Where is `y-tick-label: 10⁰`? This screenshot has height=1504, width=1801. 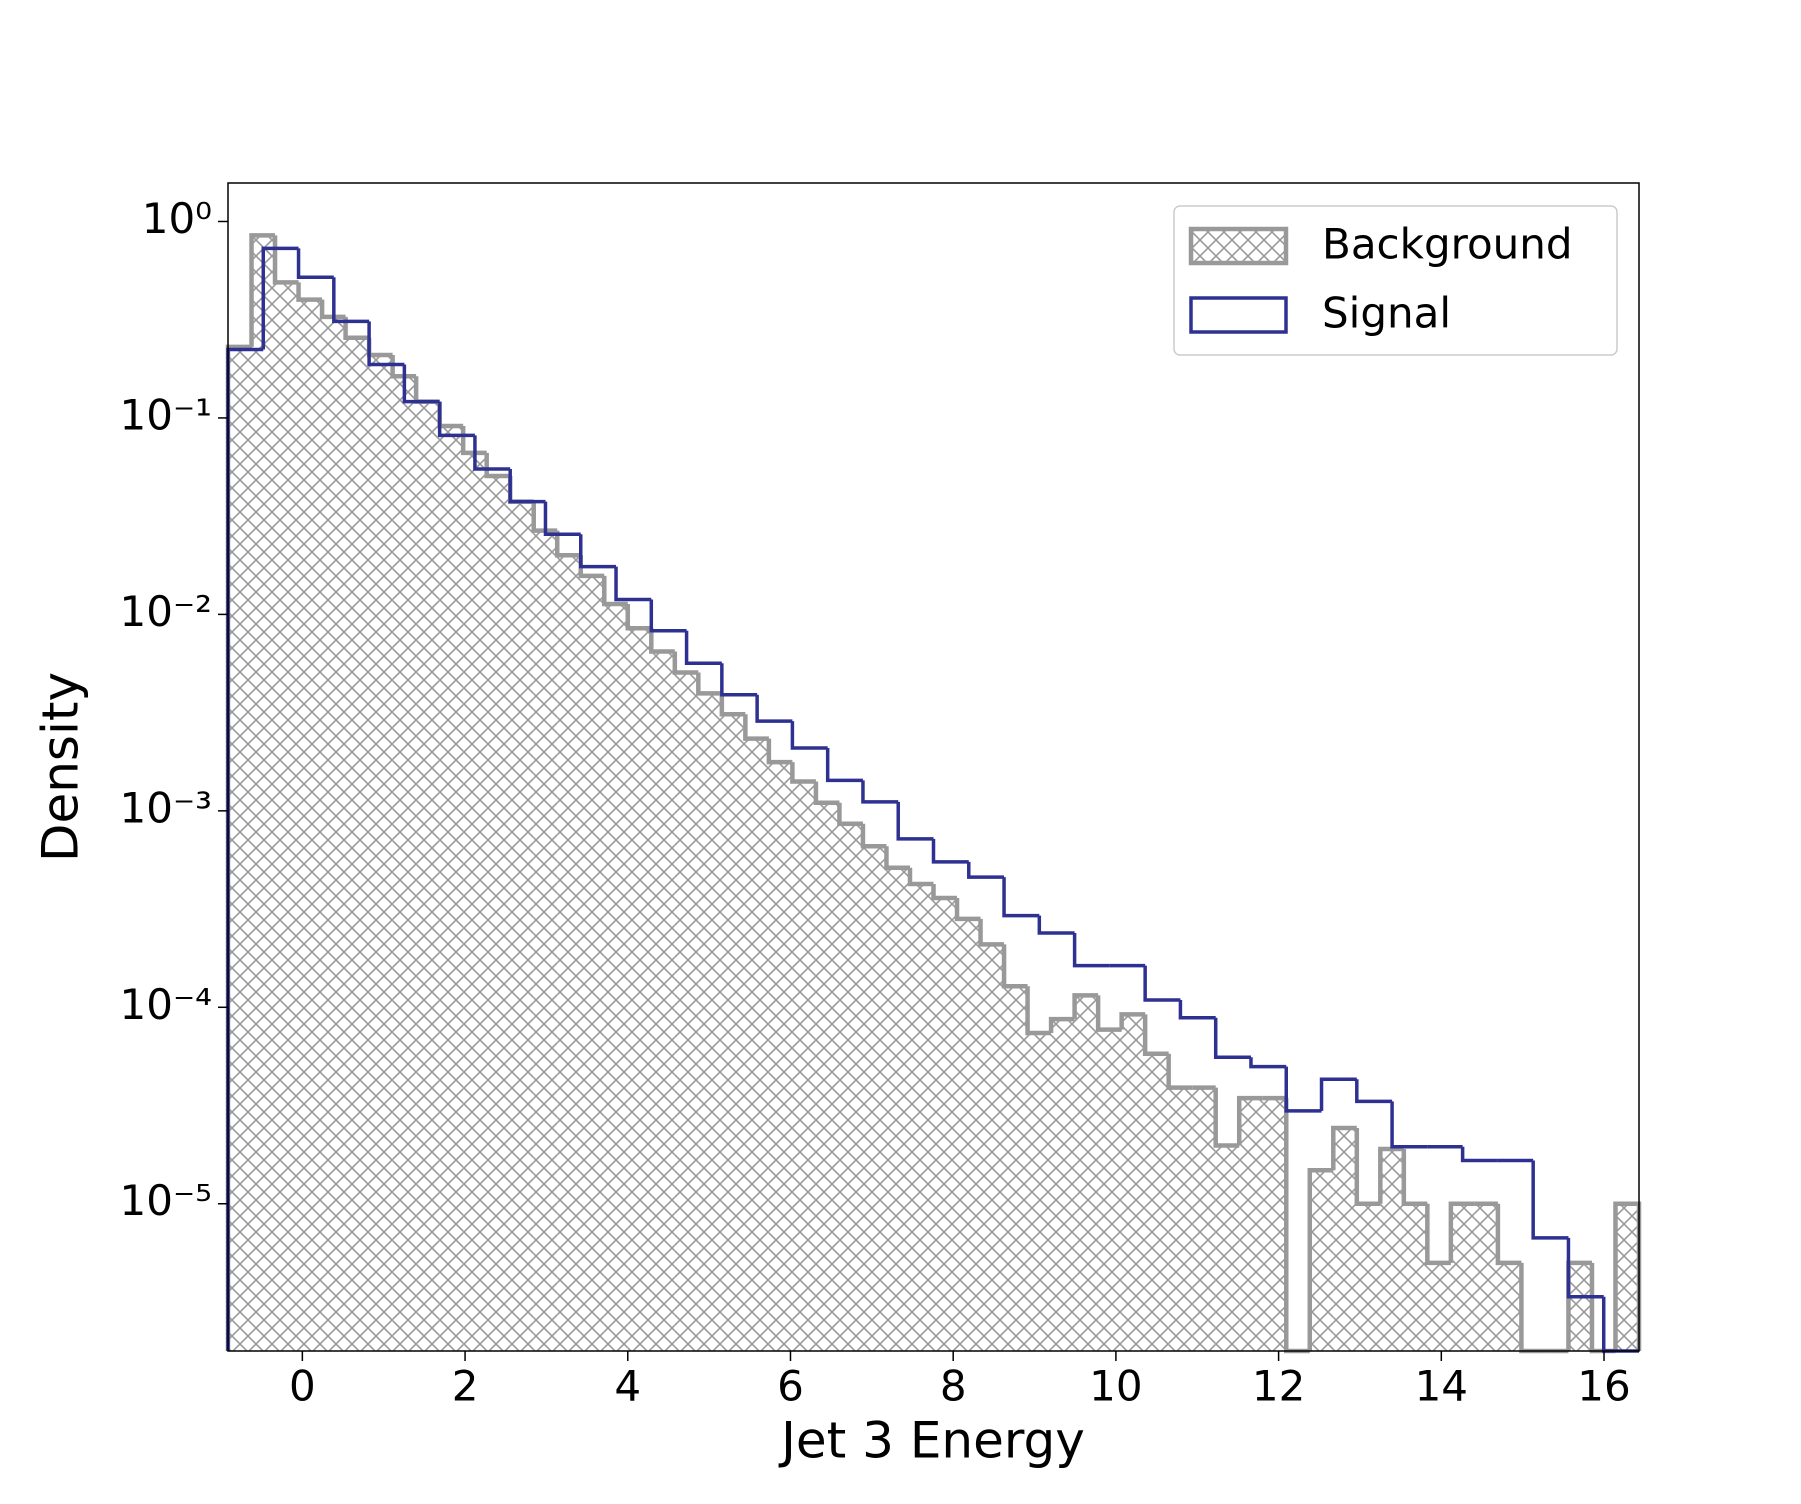 y-tick-label: 10⁰ is located at coordinates (177, 218).